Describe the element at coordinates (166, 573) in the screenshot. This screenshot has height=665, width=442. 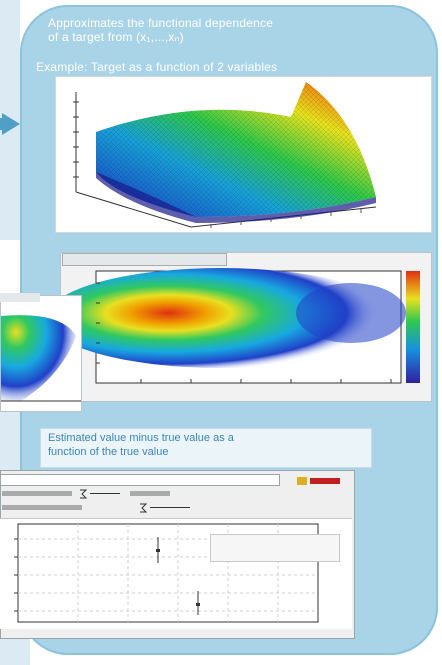
I see `profile-plot-graphic` at that location.